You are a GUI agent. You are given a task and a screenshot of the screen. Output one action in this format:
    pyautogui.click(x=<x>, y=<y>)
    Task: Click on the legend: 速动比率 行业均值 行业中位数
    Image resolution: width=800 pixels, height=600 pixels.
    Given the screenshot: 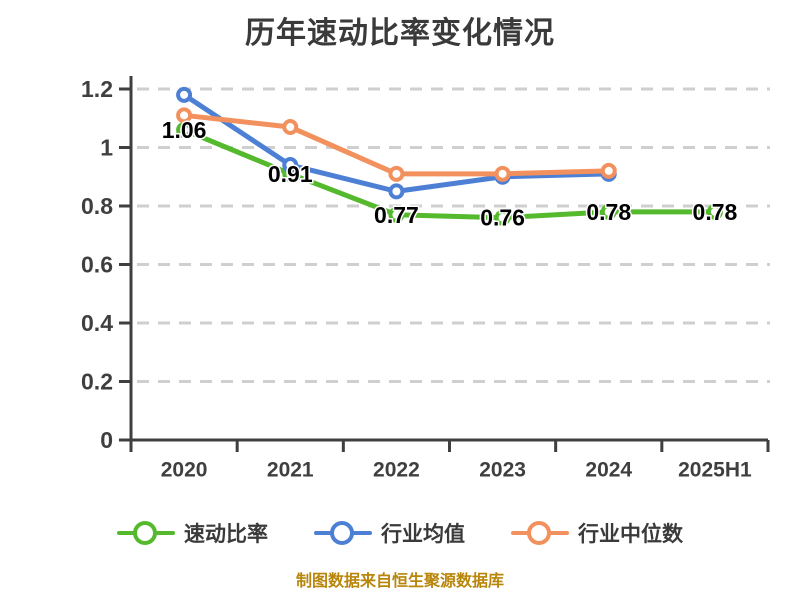 What is the action you would take?
    pyautogui.click(x=400, y=533)
    